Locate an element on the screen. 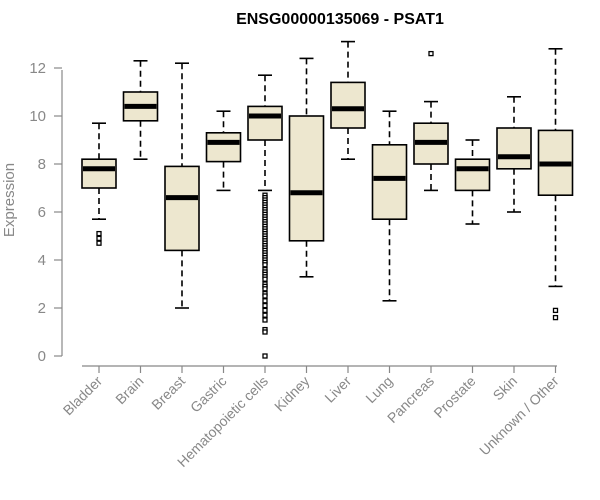  x-tick-label: Brain is located at coordinates (129, 390).